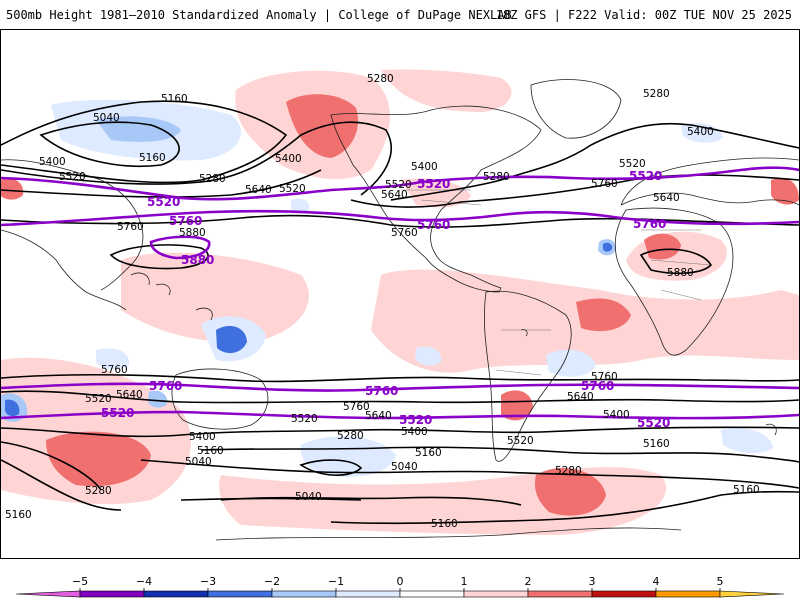  I want to click on contour-5400-north, so click(400, 188).